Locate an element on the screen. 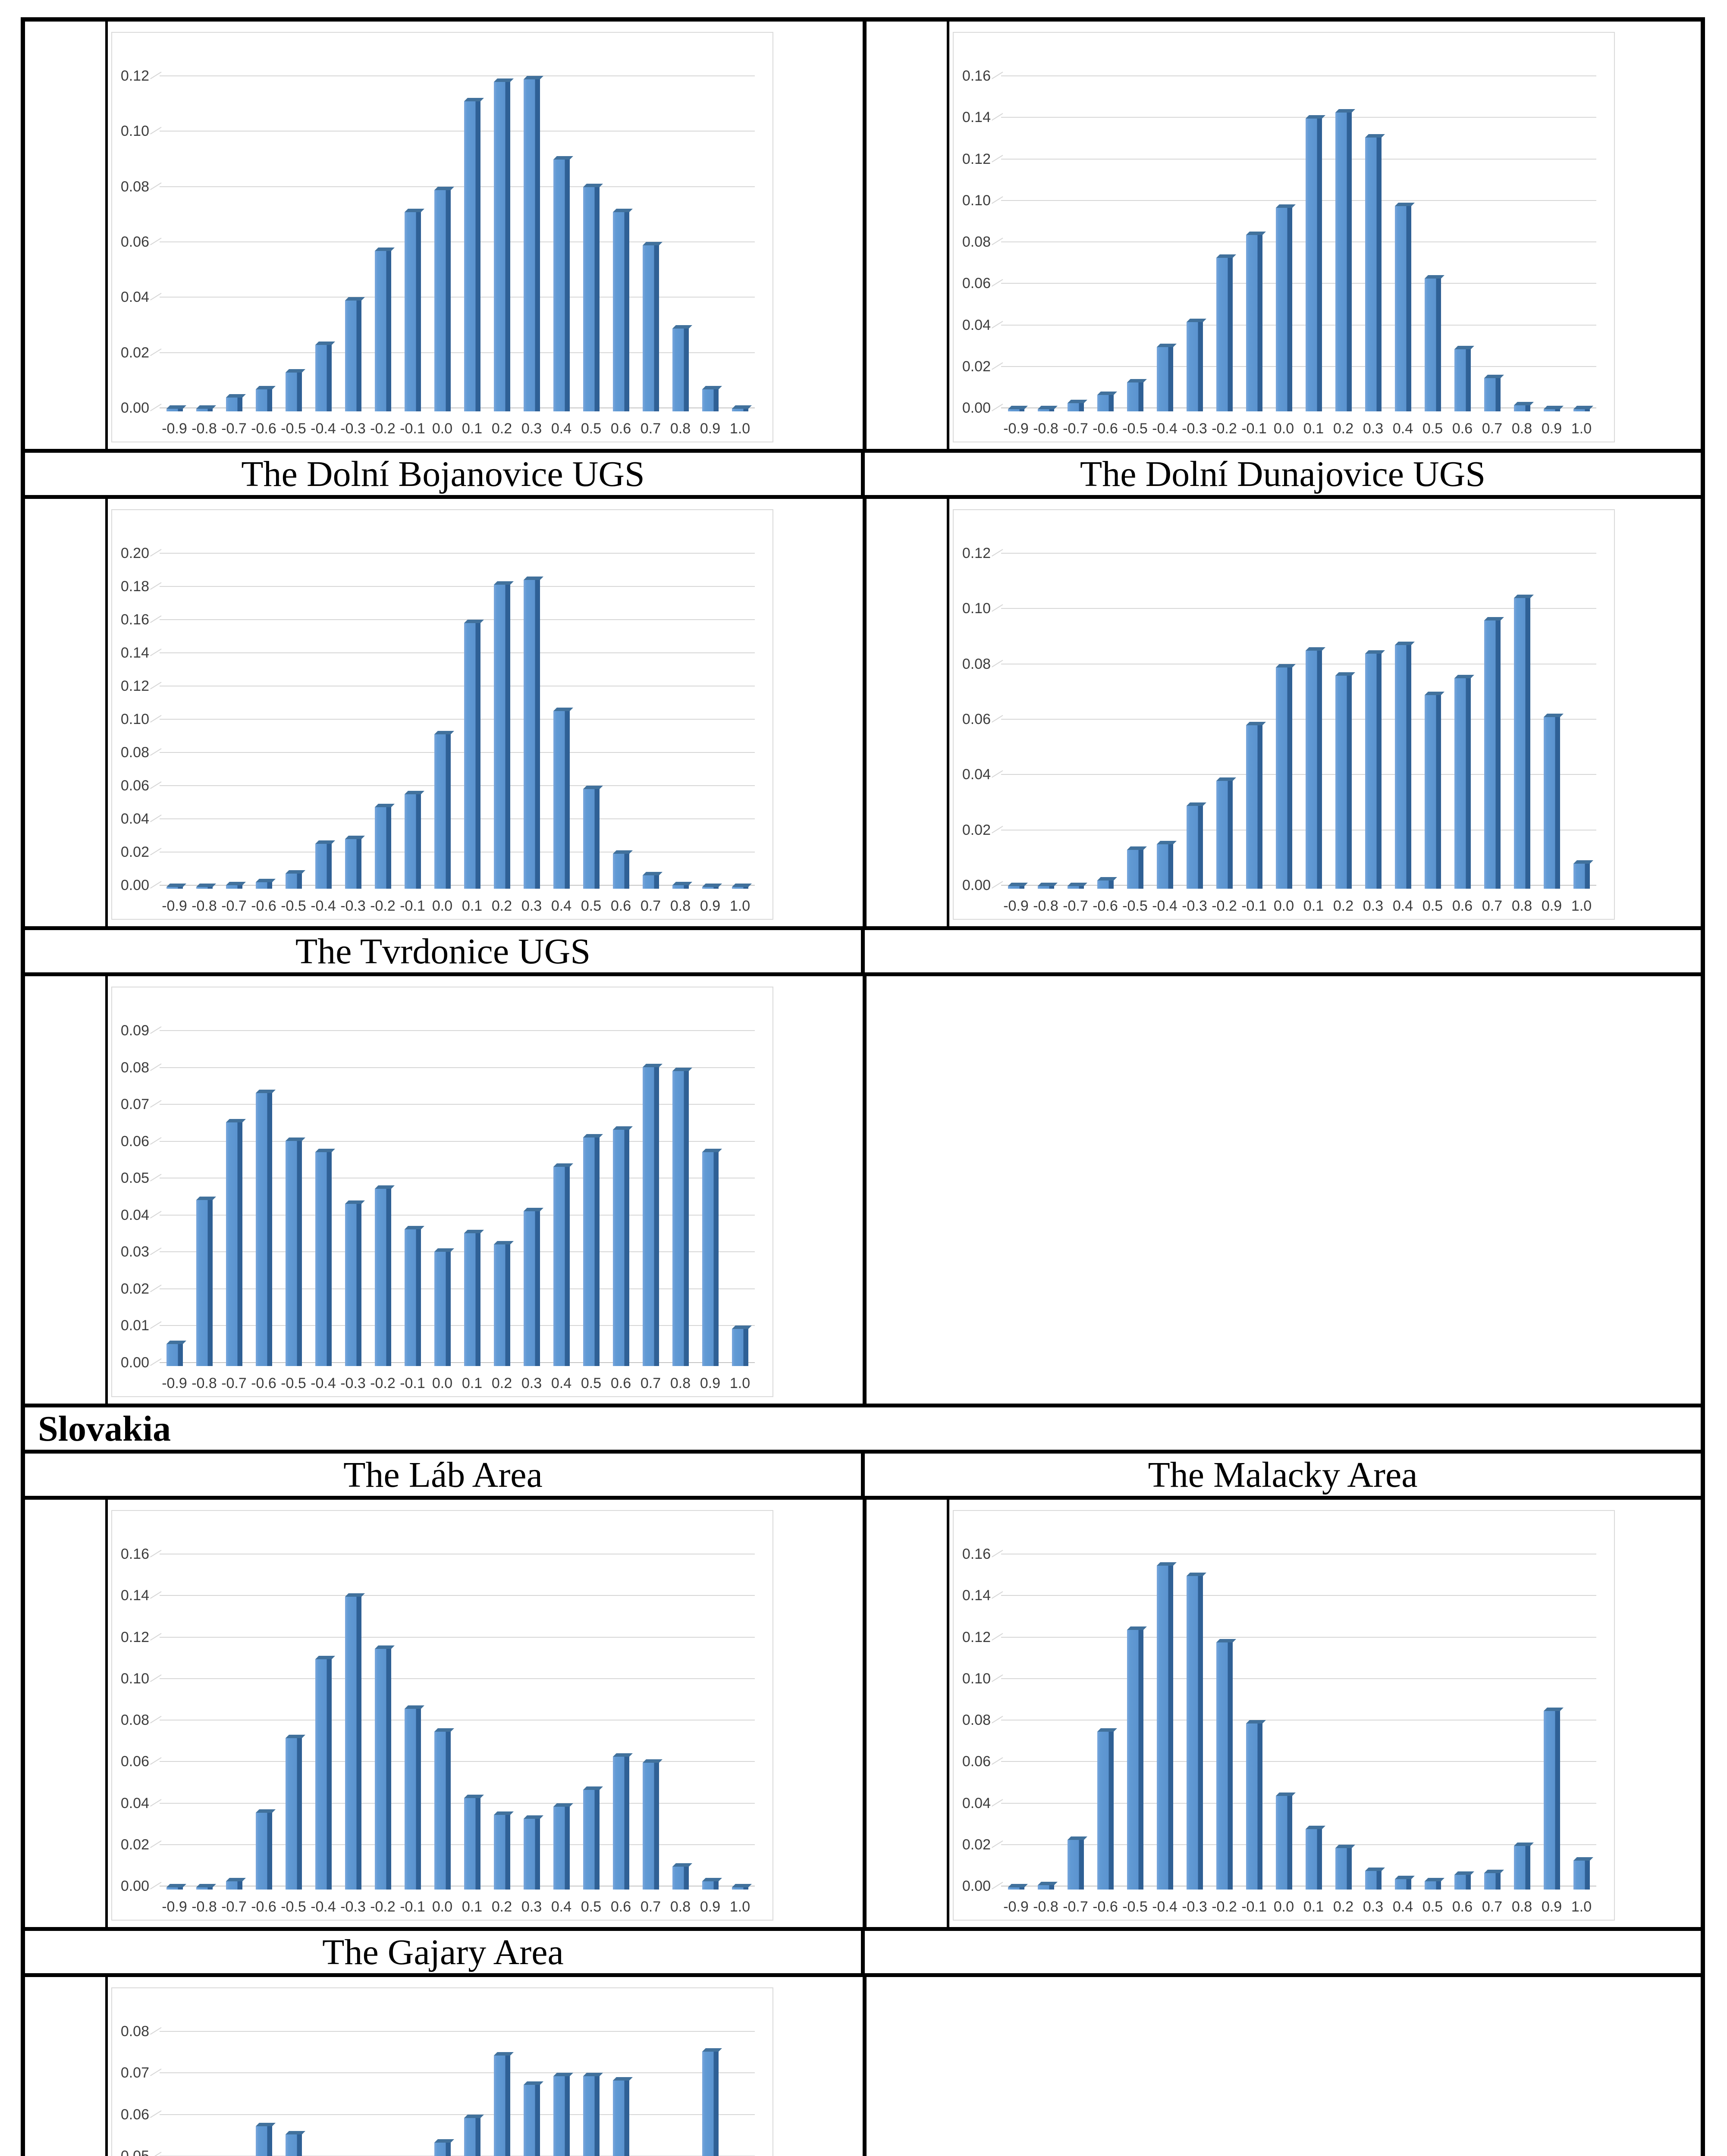 This screenshot has height=2156, width=1727. y-axis-tick-label: 0.02 is located at coordinates (976, 829).